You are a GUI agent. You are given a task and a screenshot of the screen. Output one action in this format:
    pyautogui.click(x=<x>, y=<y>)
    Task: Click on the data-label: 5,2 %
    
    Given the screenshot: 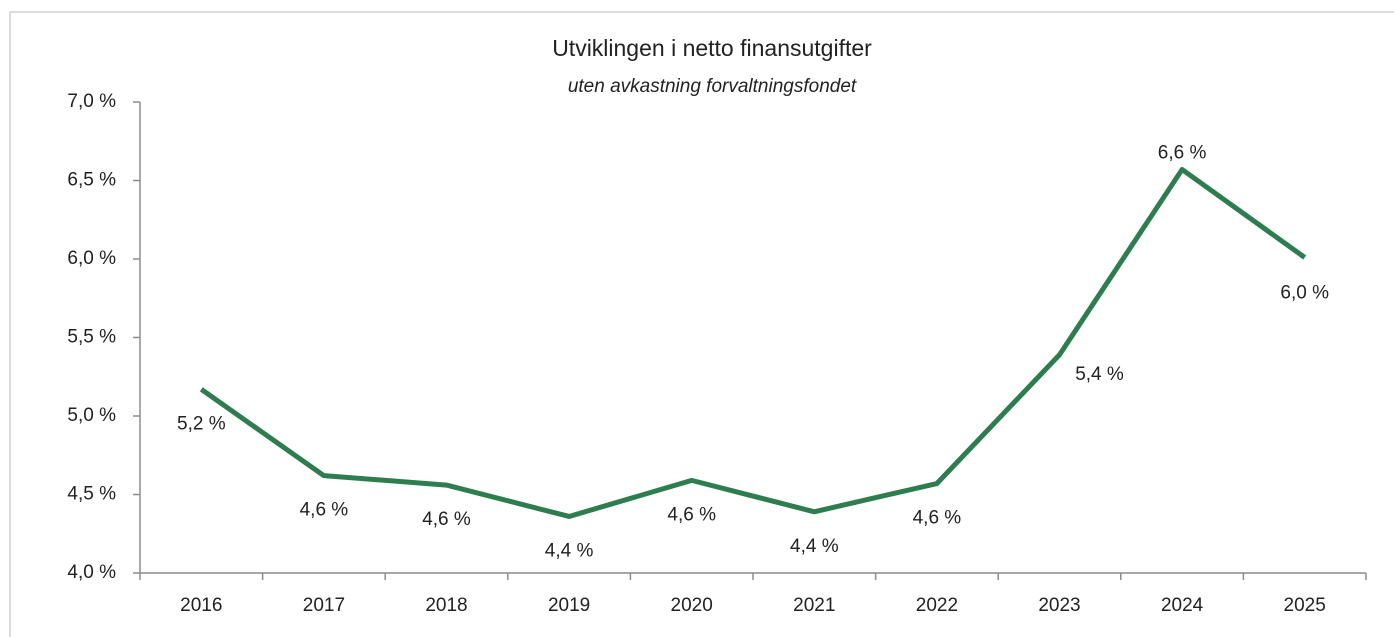 What is the action you would take?
    pyautogui.click(x=201, y=423)
    